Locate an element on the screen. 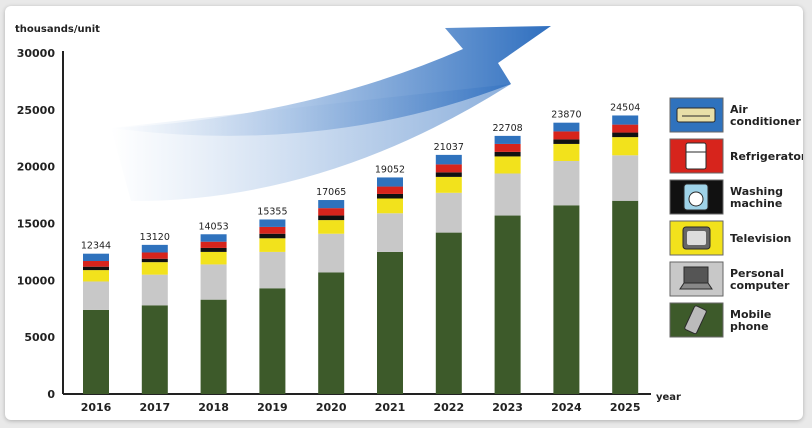  television-icon is located at coordinates (696, 238).